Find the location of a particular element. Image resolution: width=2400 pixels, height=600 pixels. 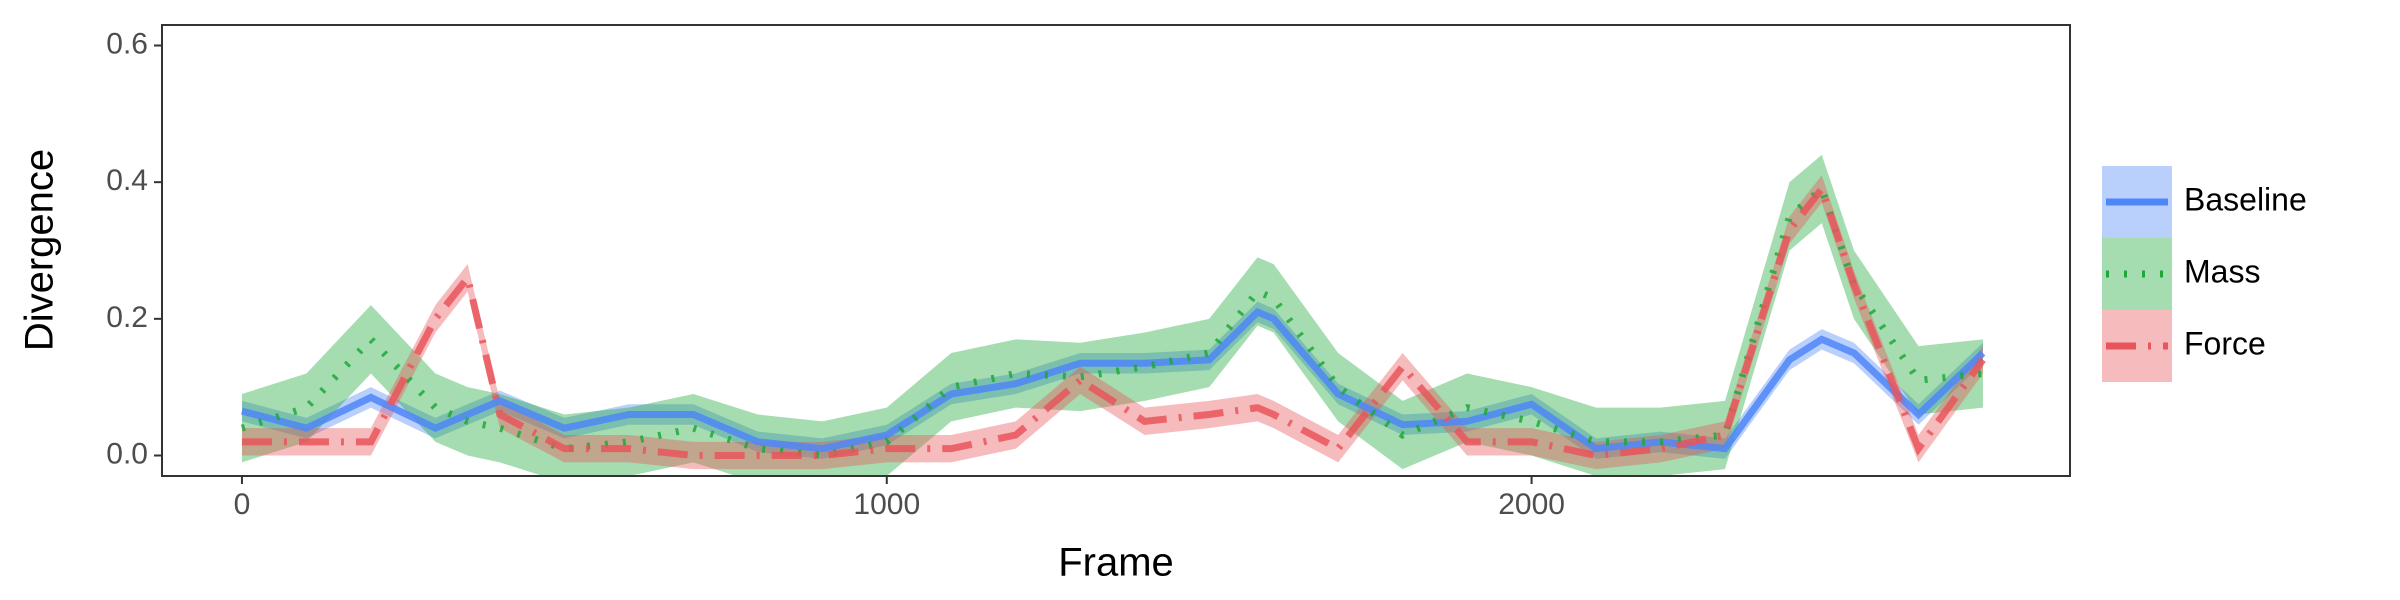

x-tick-label: 2000 is located at coordinates (1531, 504).